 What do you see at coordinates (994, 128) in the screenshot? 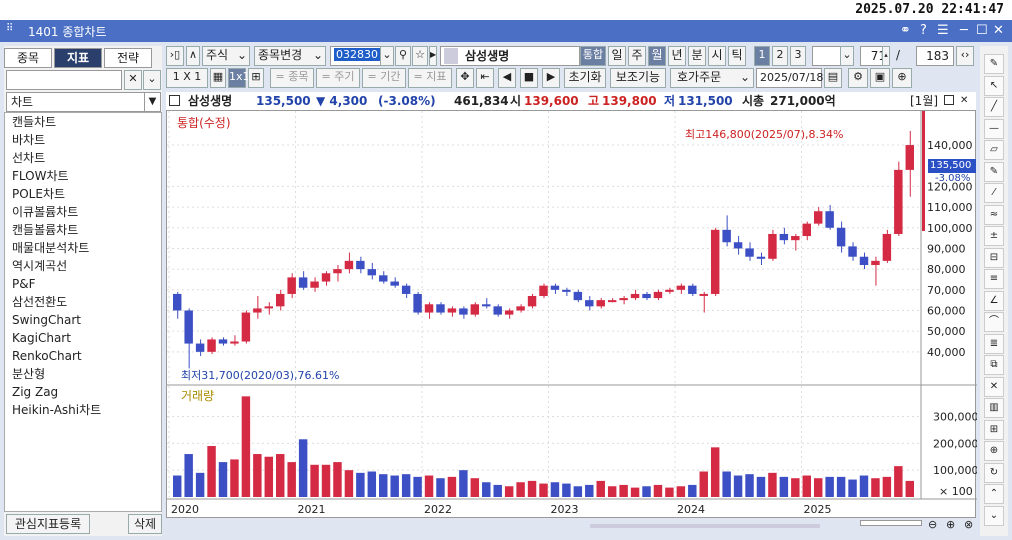
I see `hline-icon: —` at bounding box center [994, 128].